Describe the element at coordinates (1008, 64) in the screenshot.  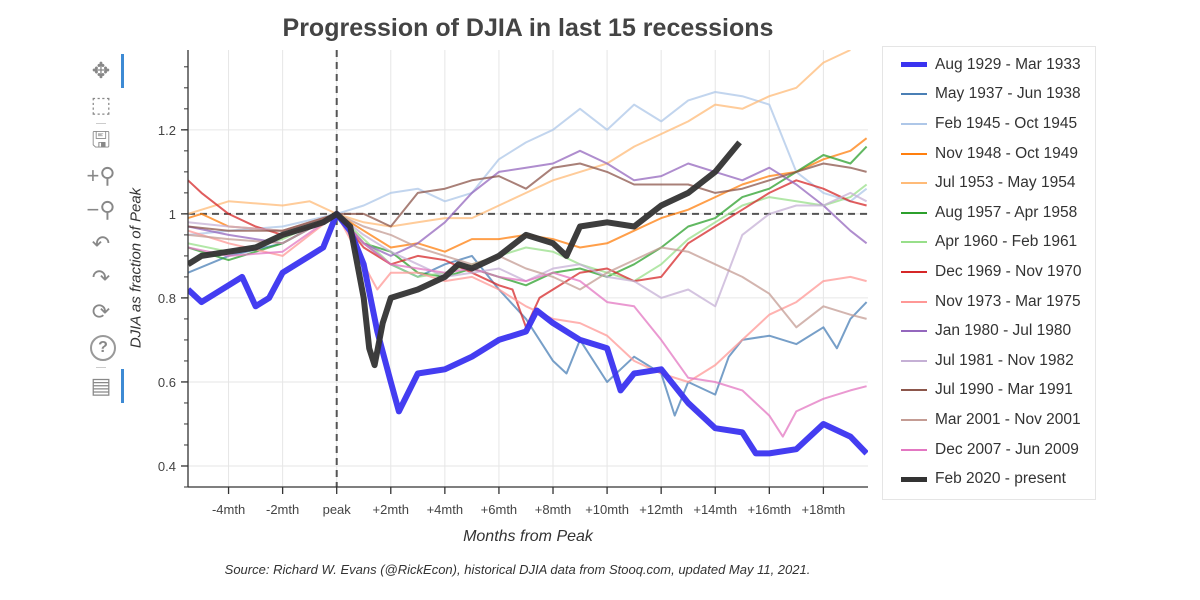
I see `legend-label: Aug 1929 - Mar 1933` at that location.